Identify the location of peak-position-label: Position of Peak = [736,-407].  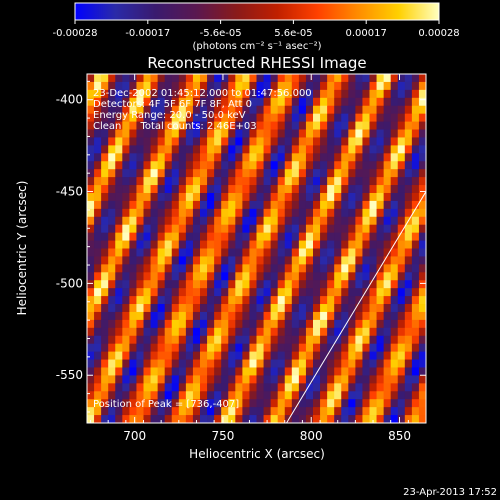
(166, 404).